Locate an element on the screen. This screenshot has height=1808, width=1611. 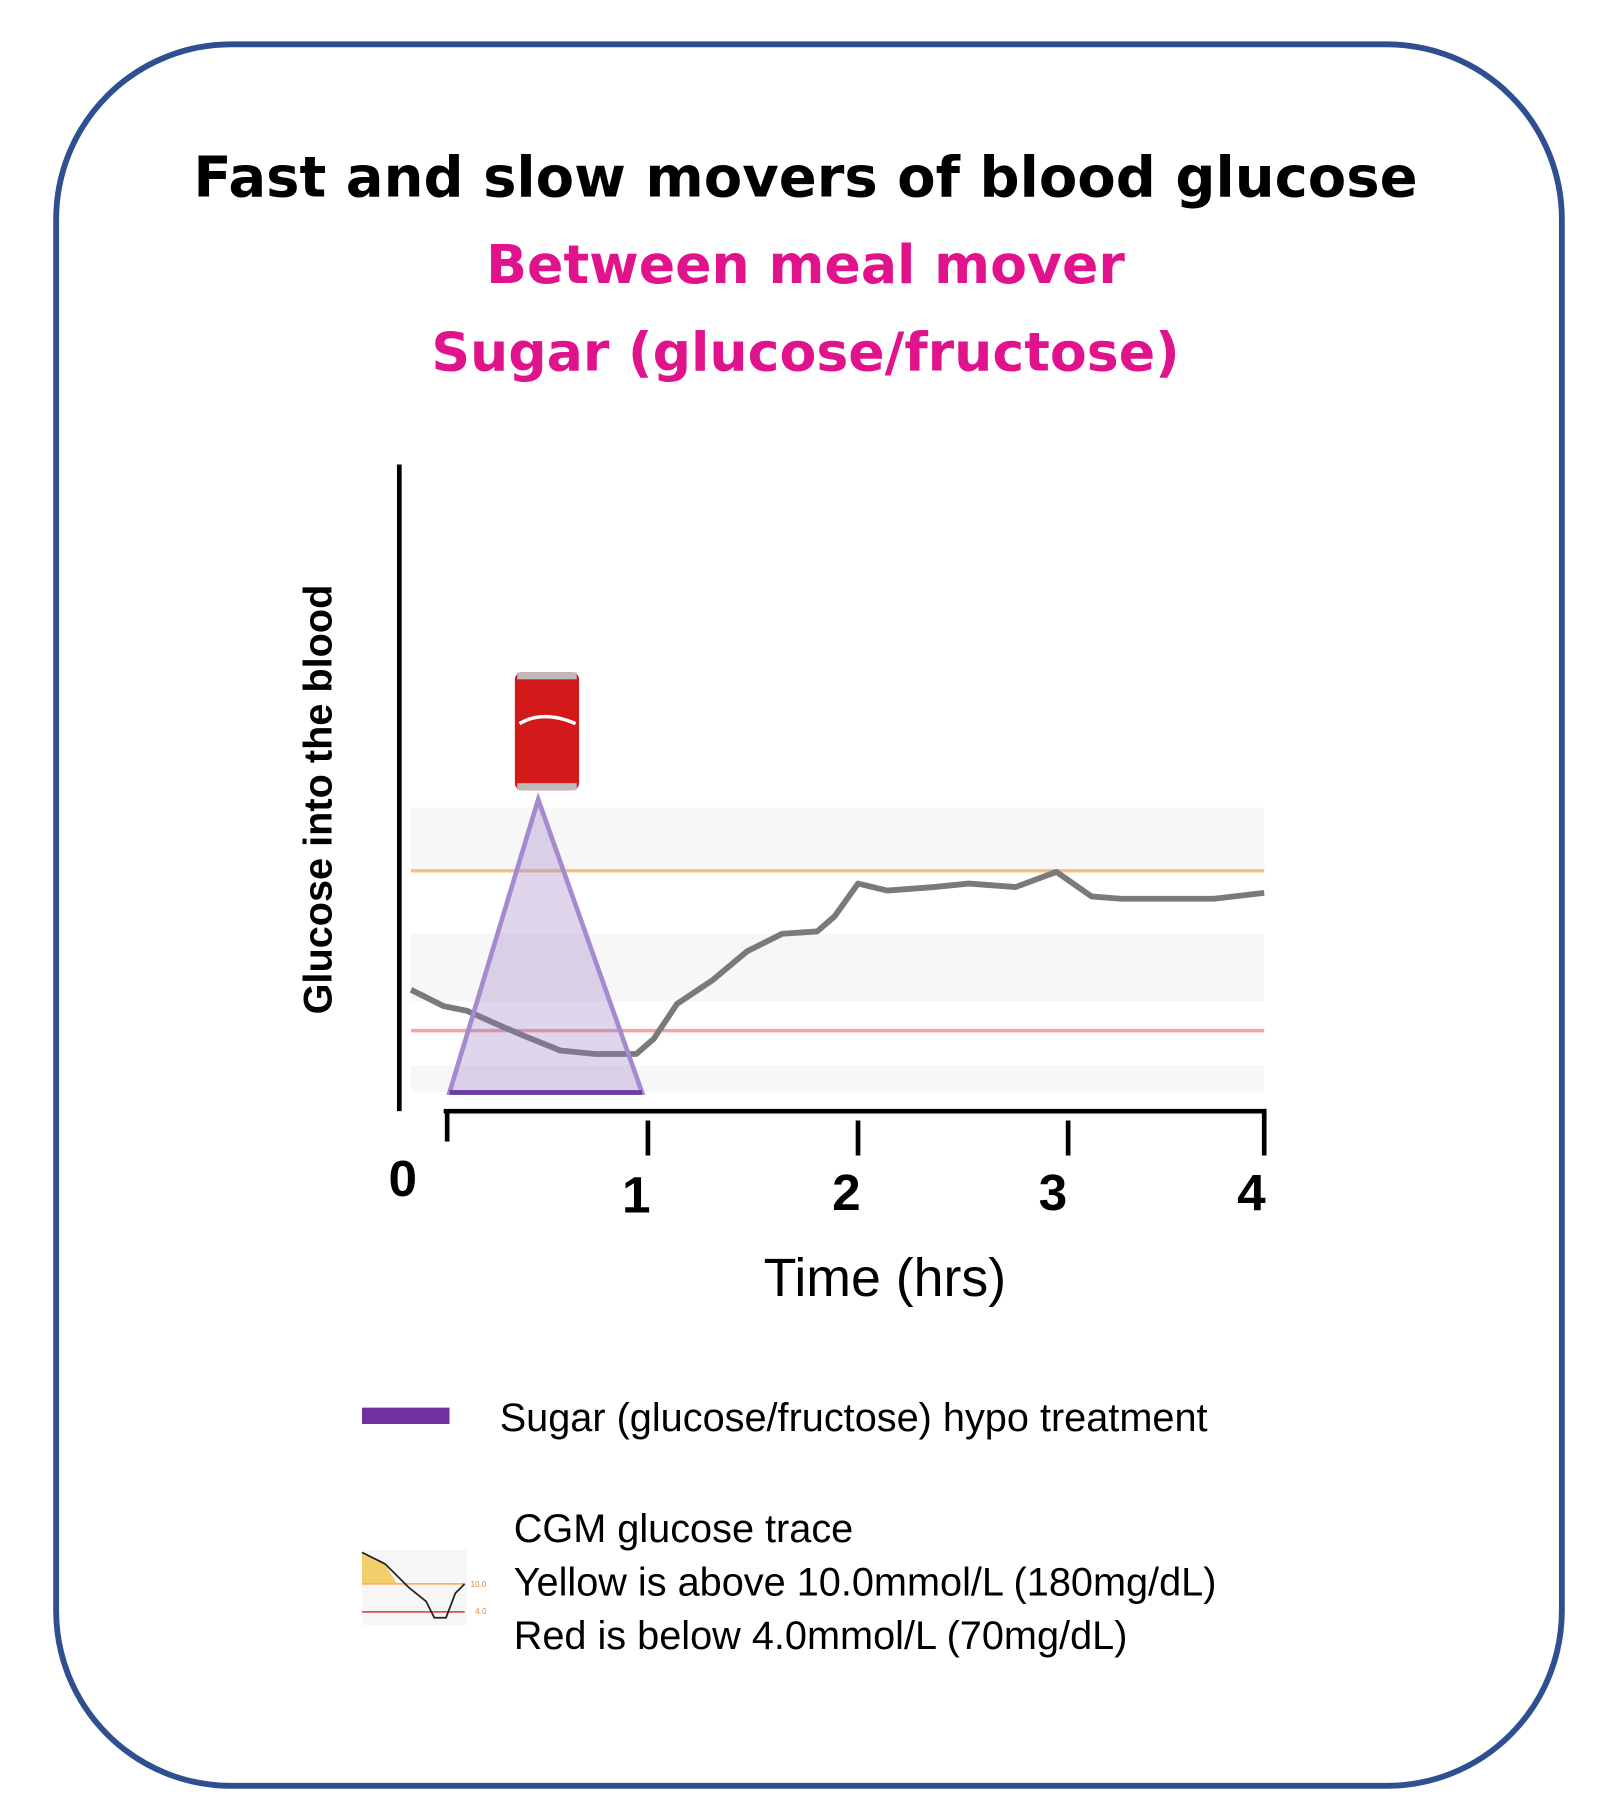
x-tick-label: 4 is located at coordinates (1251, 1192).